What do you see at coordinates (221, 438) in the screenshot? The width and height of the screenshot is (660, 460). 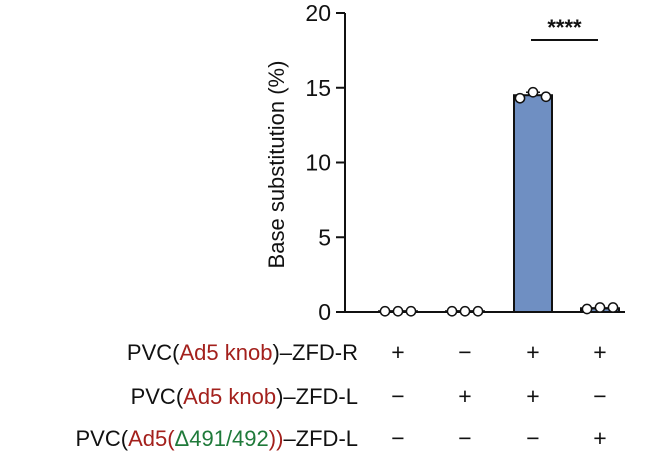 I see `condition-label-part: Δ491/492` at bounding box center [221, 438].